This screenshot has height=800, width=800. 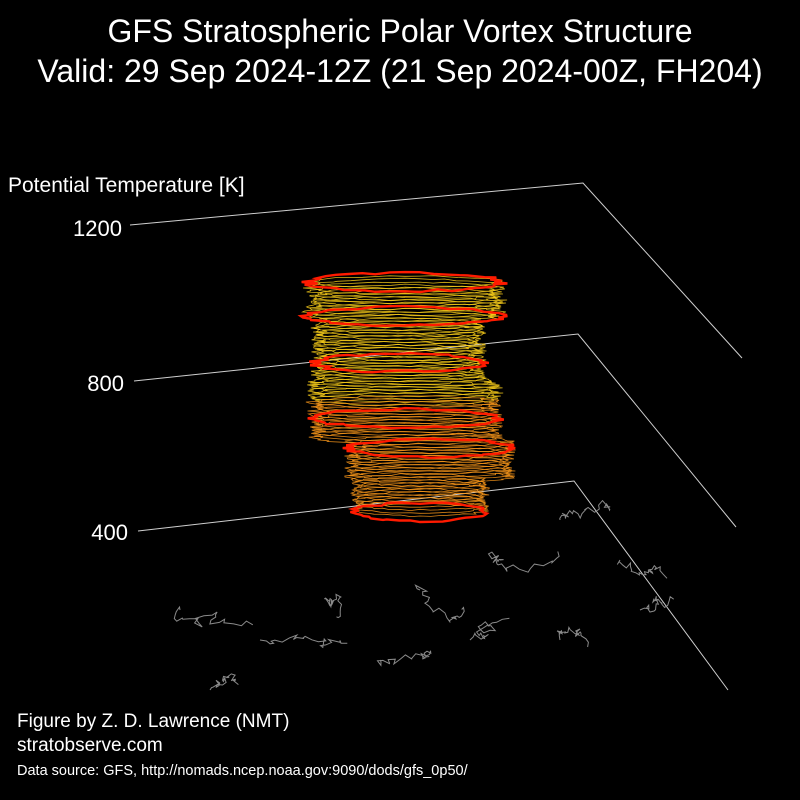 What do you see at coordinates (90, 745) in the screenshot?
I see `website-link: stratobserve.com` at bounding box center [90, 745].